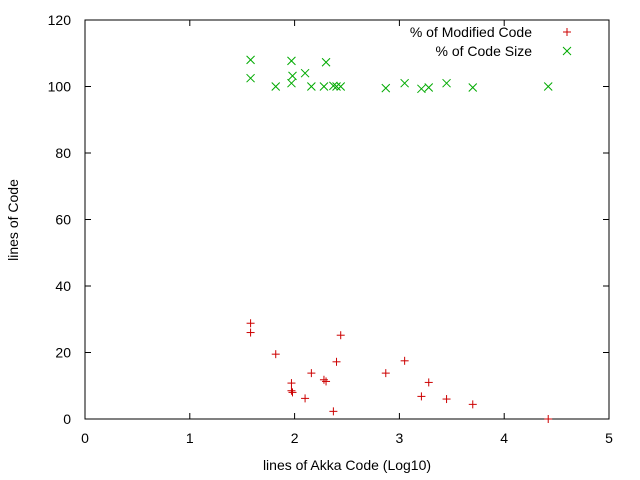 The height and width of the screenshot is (480, 640). Describe the element at coordinates (63, 153) in the screenshot. I see `y-tick-label: 80` at that location.